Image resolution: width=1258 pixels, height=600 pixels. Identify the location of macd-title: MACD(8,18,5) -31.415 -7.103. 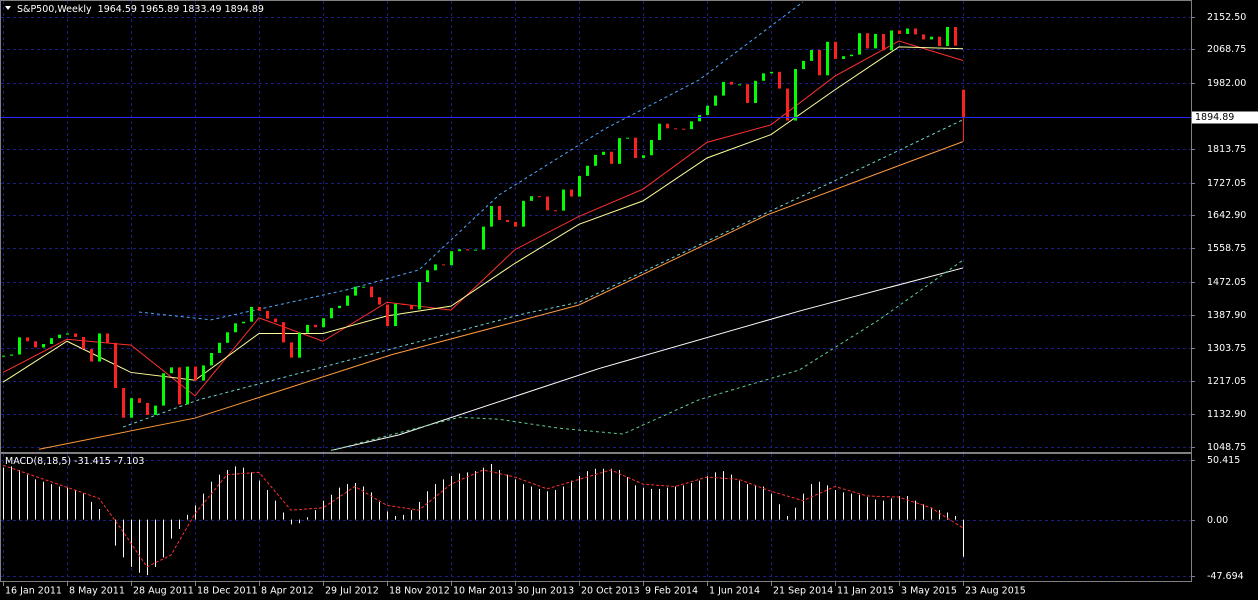
(74, 461).